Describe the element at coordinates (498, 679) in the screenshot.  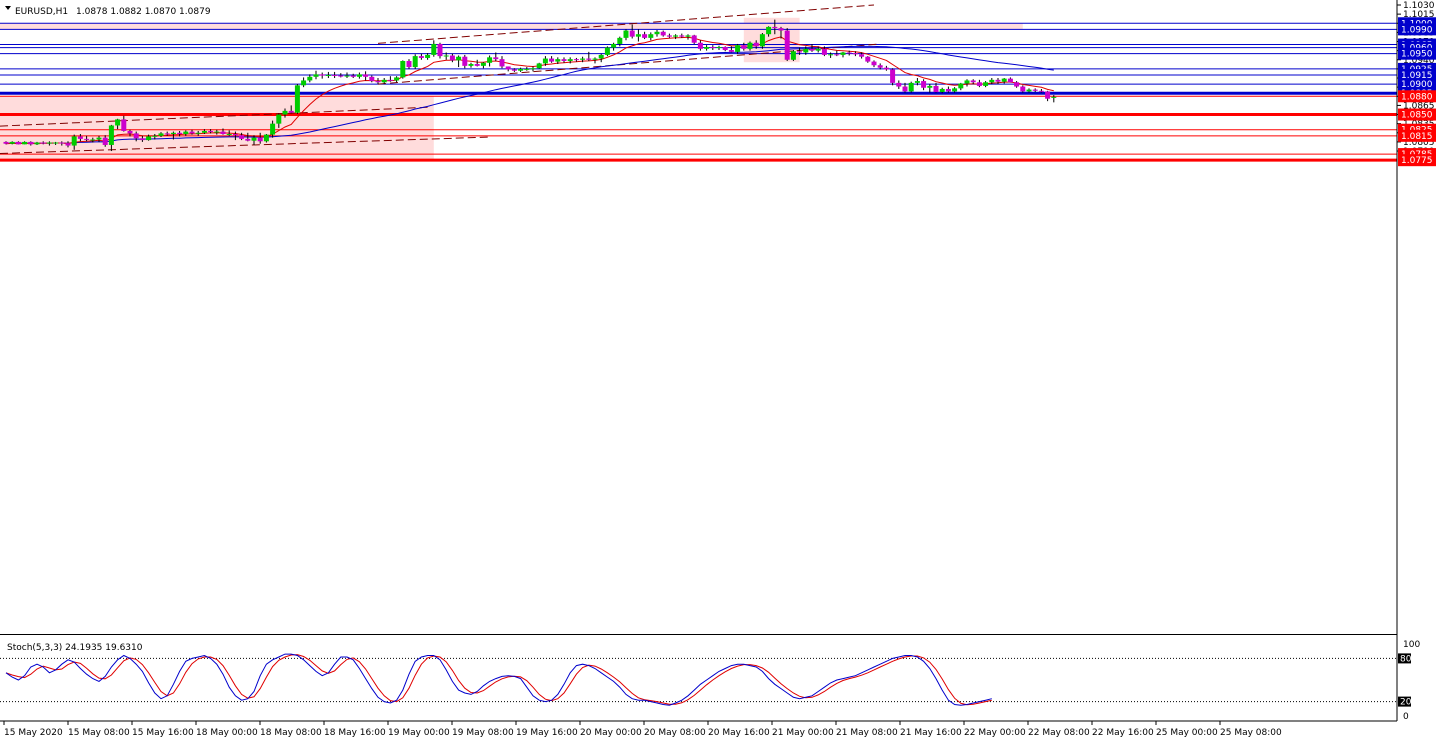
I see `stoch-main-line` at that location.